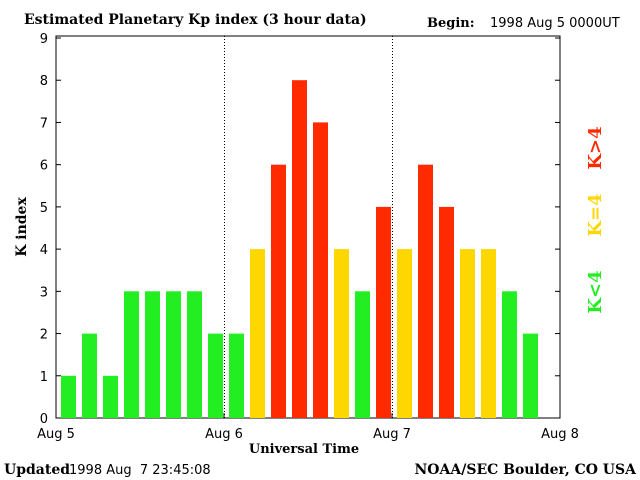 The height and width of the screenshot is (480, 640). I want to click on begin-label: Begin:, so click(451, 23).